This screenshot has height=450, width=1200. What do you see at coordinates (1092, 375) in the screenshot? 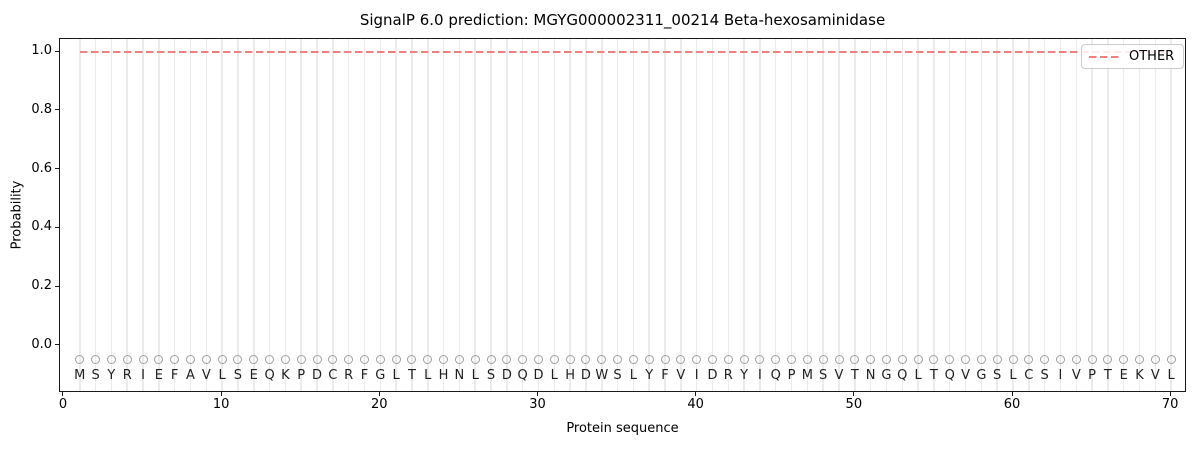
I see `residue-letter: P` at bounding box center [1092, 375].